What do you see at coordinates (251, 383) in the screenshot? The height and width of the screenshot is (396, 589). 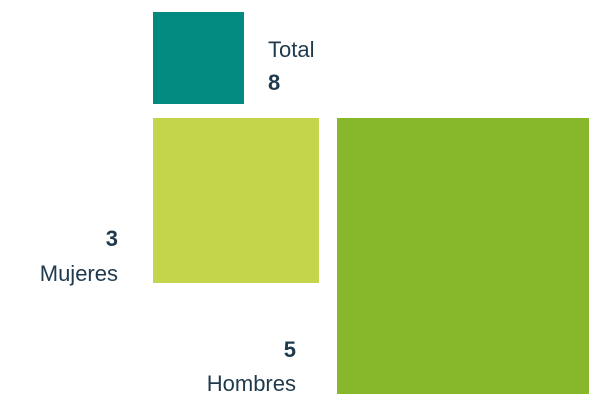 I see `label-hombres-name: Hombres` at bounding box center [251, 383].